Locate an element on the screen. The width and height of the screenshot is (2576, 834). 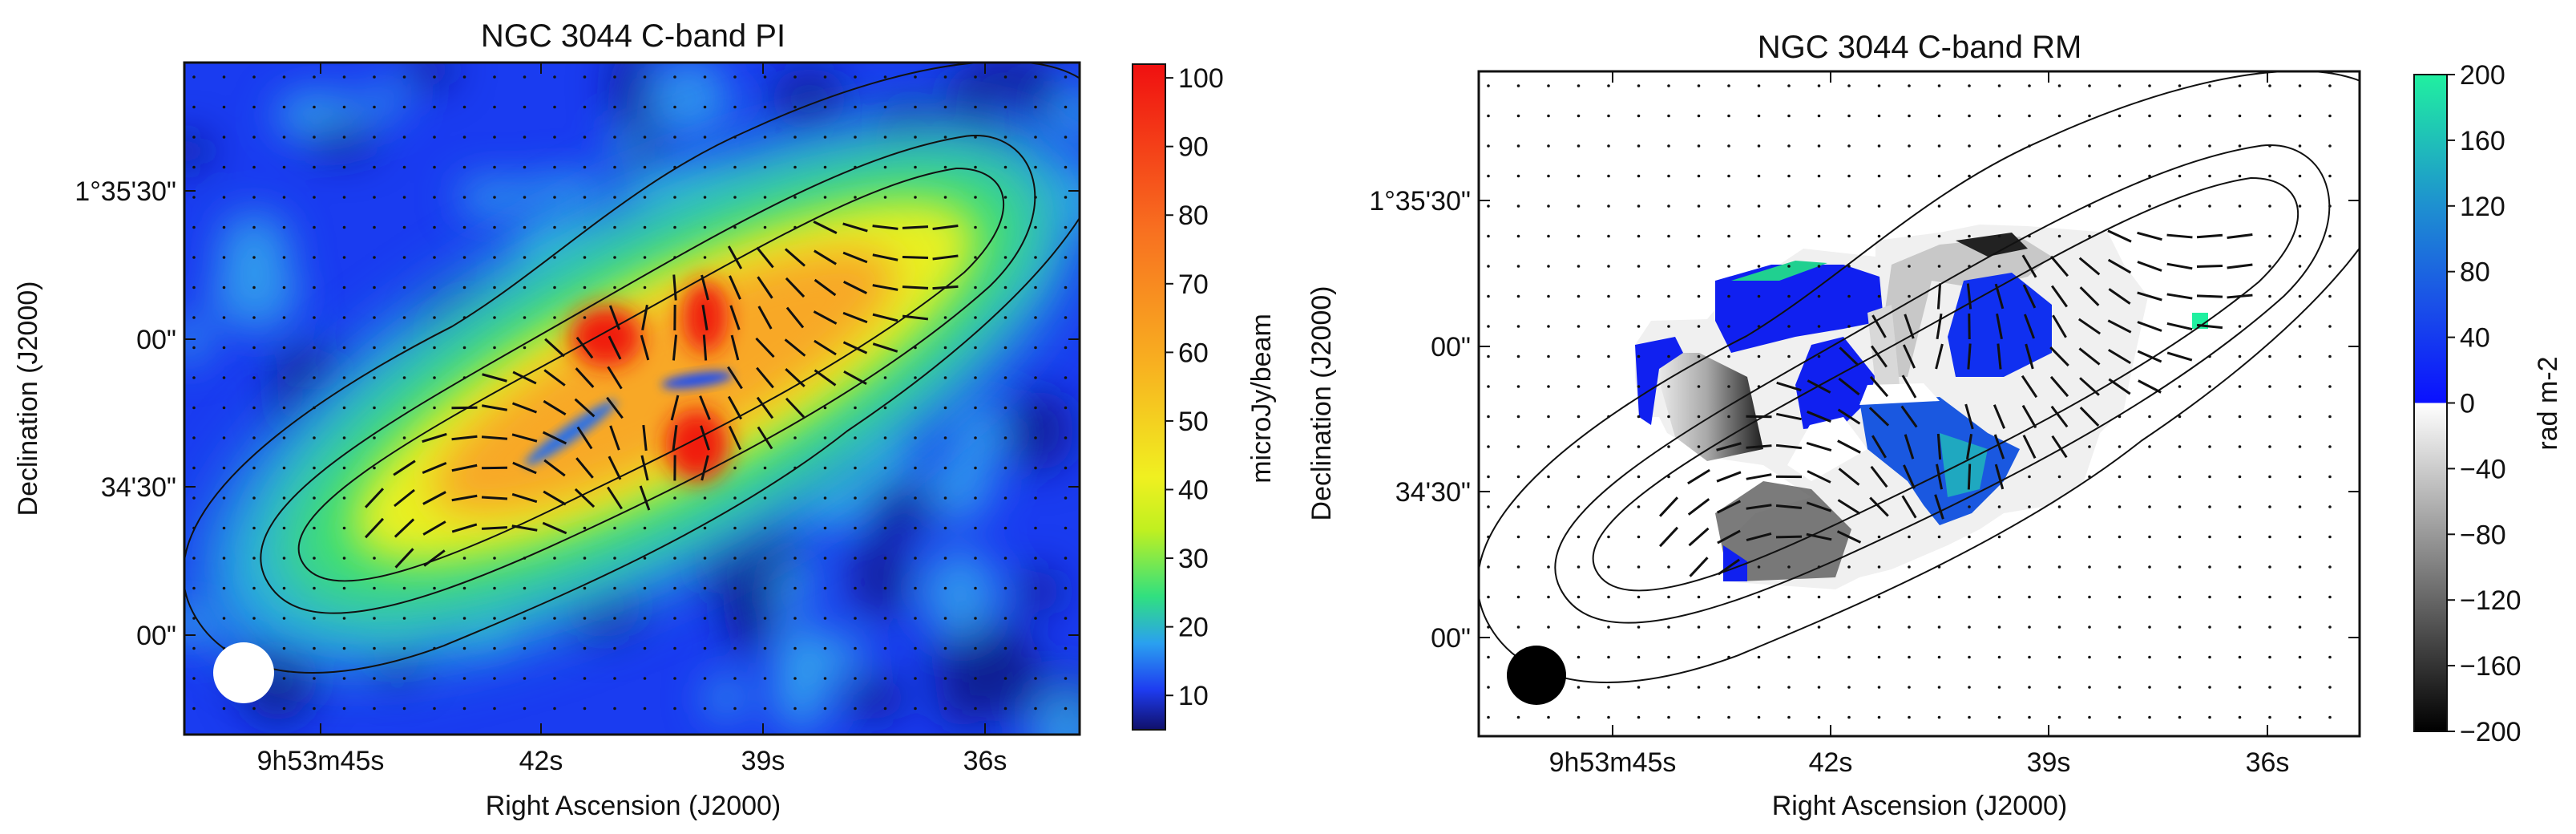
colorbar-tick-label: 120 is located at coordinates (2483, 207).